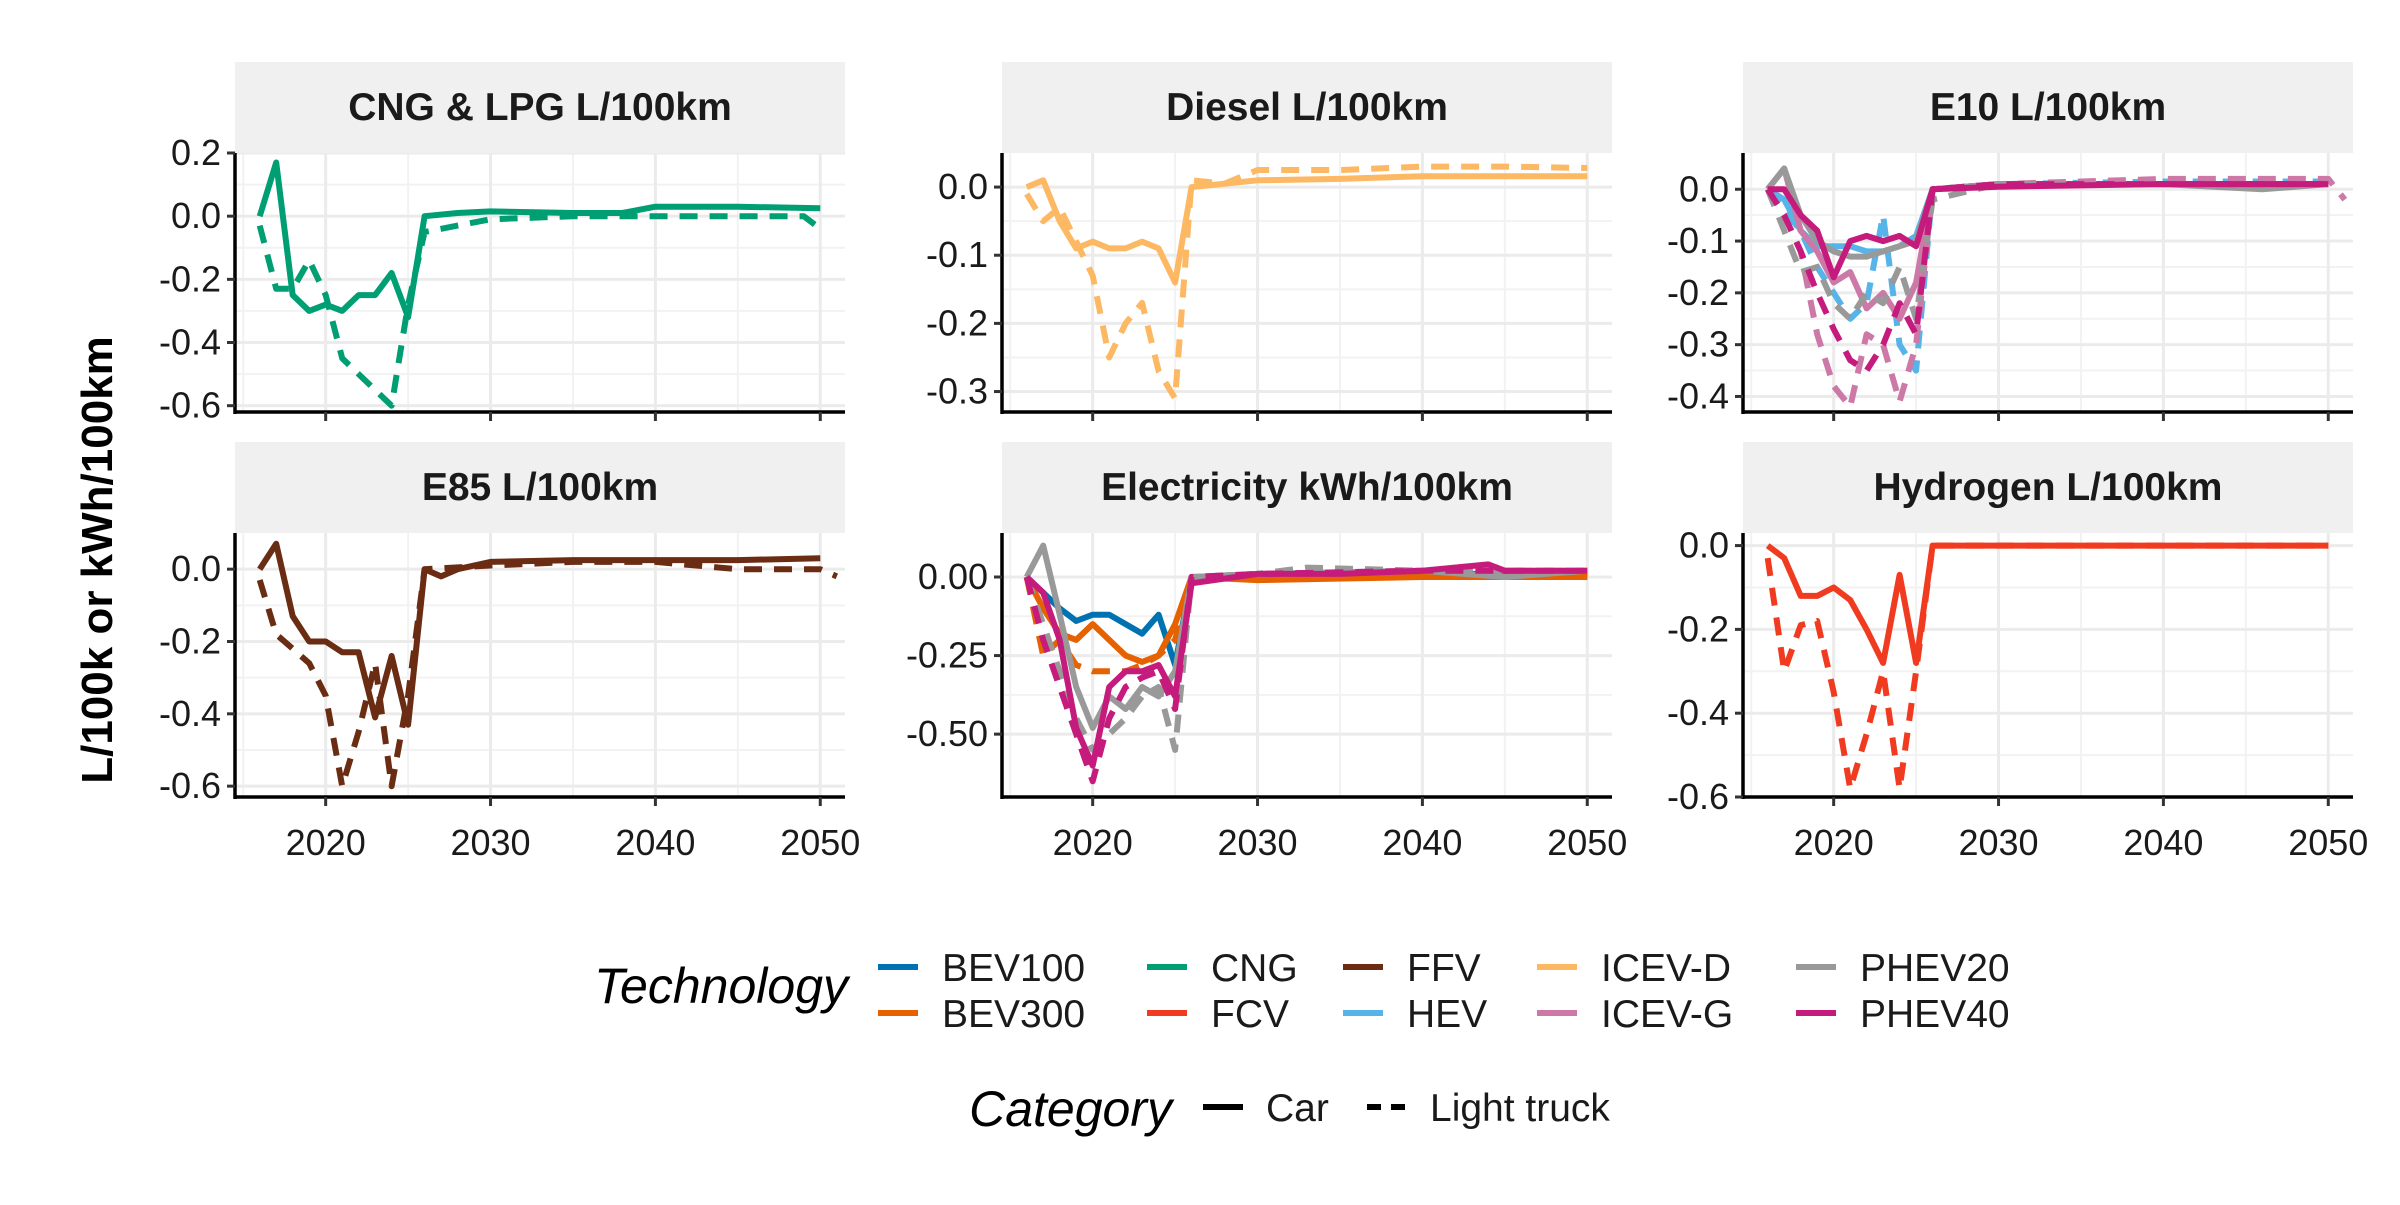  Describe the element at coordinates (1698, 796) in the screenshot. I see `panel-hydrogen-l-100km-y-tick-label: -0.6` at that location.